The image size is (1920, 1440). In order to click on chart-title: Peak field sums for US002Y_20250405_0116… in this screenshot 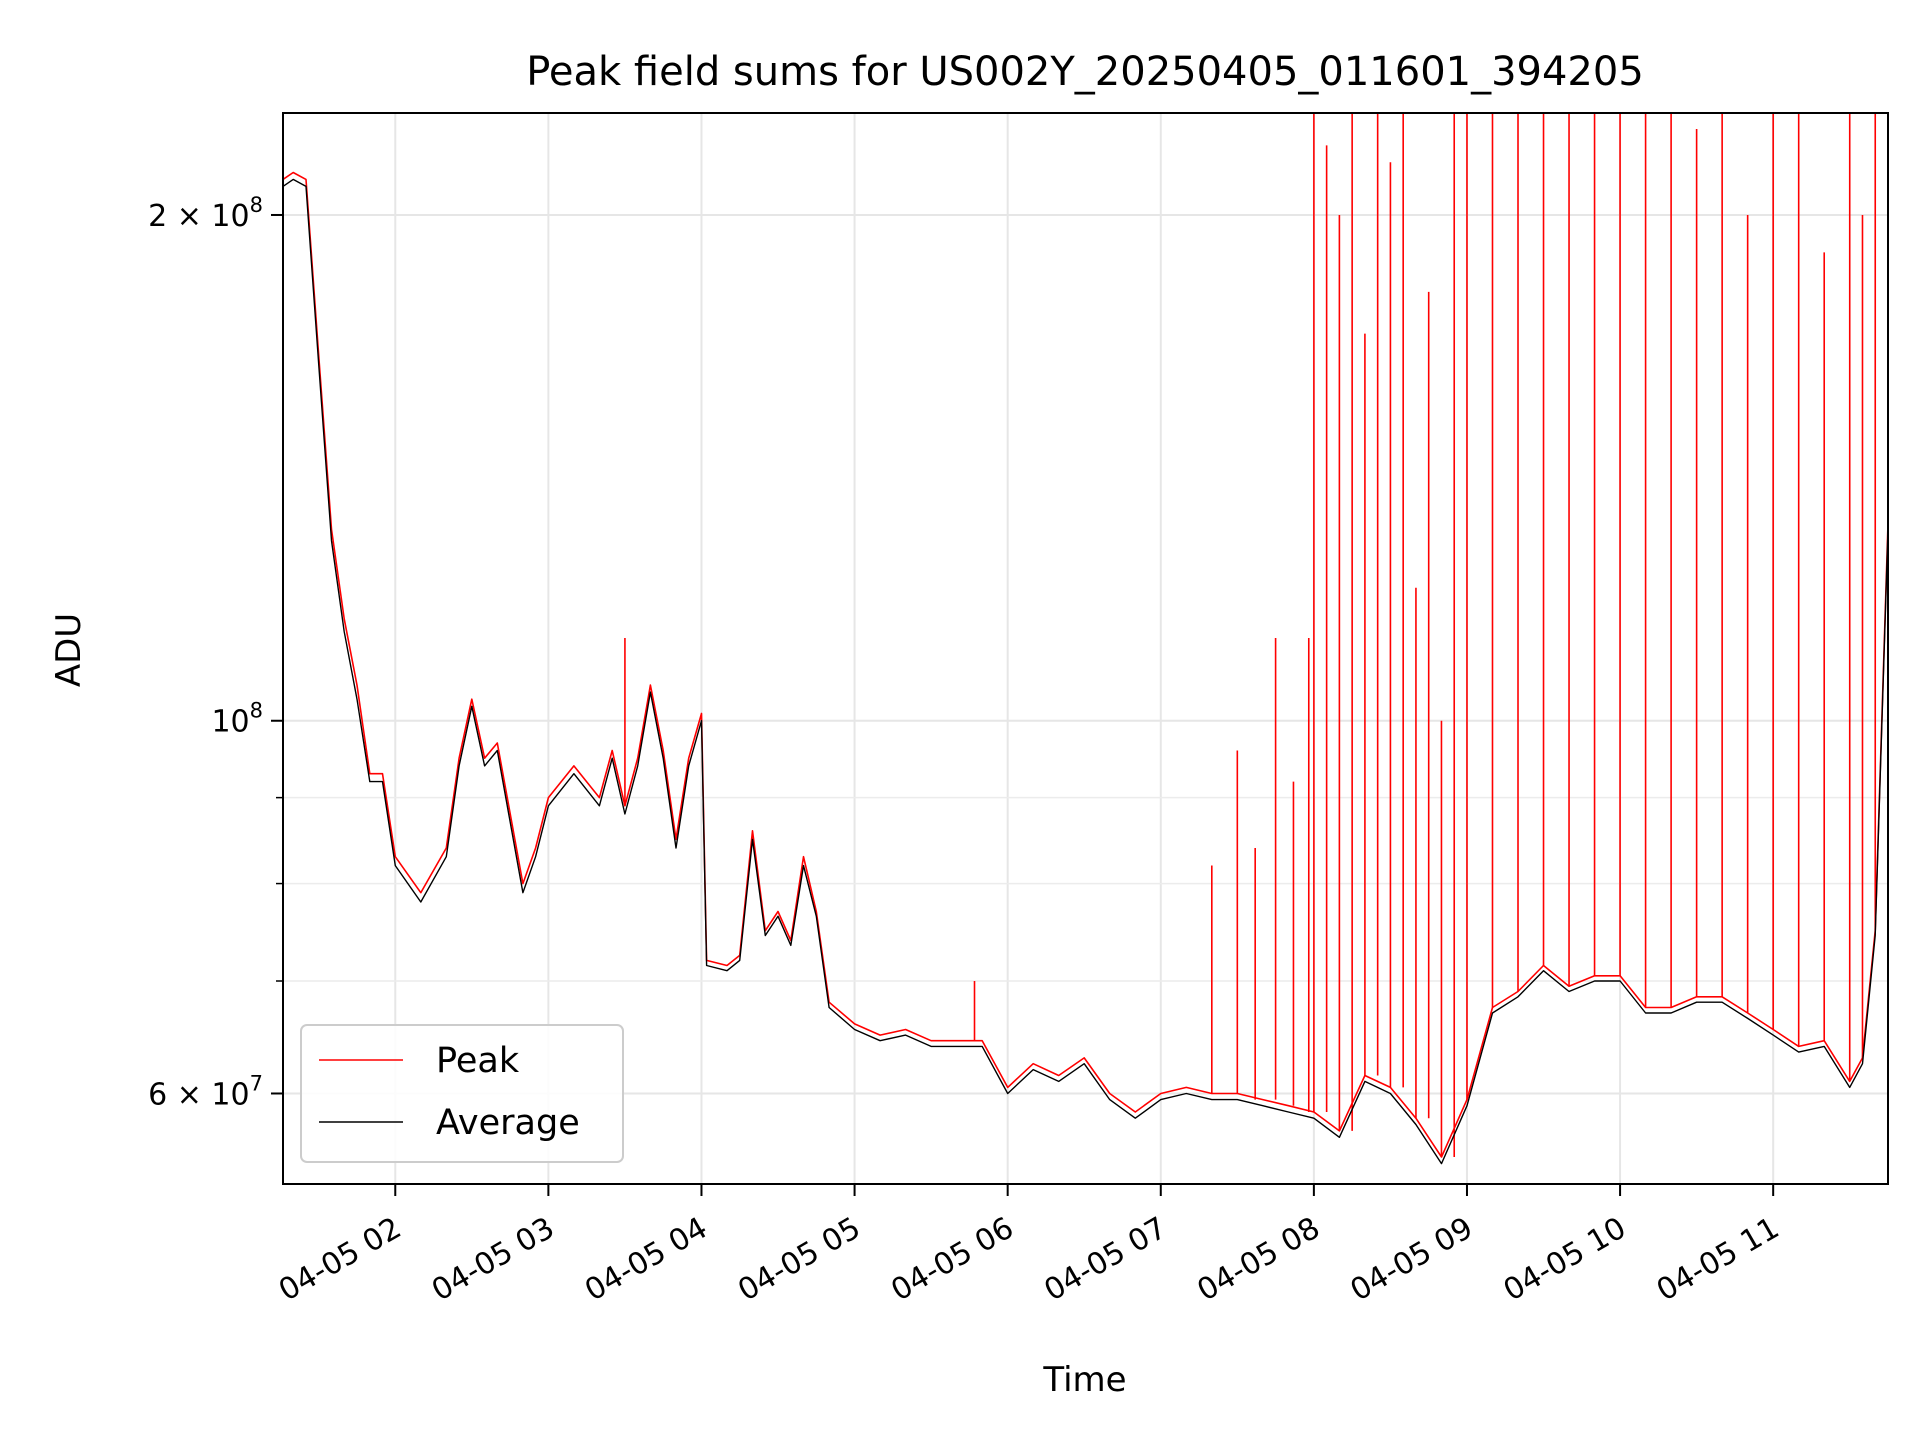, I will do `click(1085, 72)`.